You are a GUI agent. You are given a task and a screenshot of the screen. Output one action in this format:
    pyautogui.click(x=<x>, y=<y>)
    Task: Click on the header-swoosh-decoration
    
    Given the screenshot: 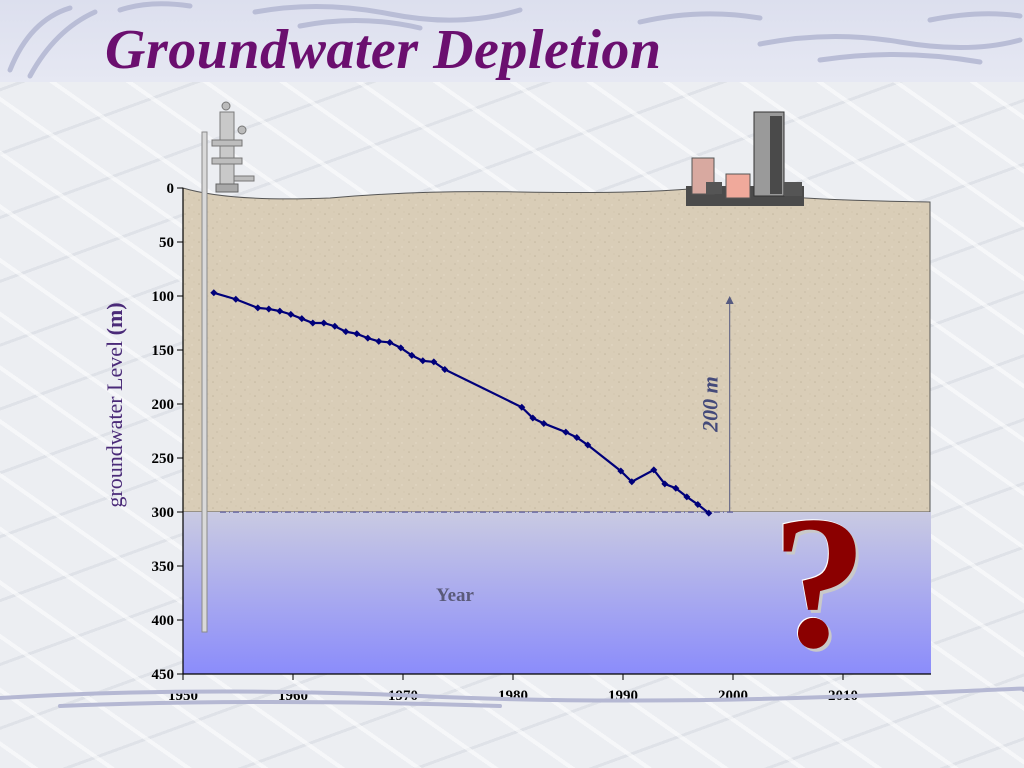 What is the action you would take?
    pyautogui.click(x=515, y=40)
    